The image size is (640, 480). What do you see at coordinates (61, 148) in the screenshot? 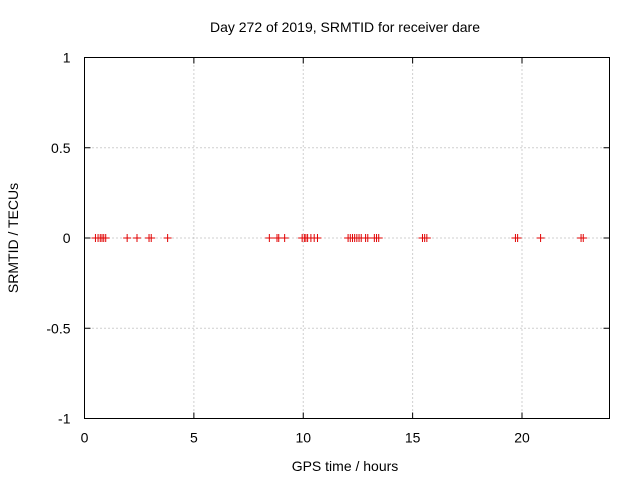
I see `y-tick-label: 0.5` at bounding box center [61, 148].